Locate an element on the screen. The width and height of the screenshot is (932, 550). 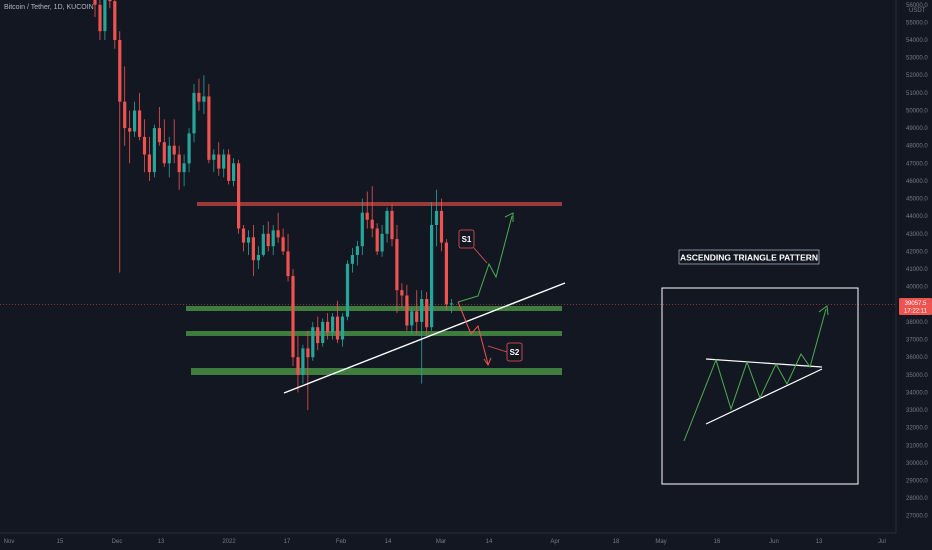
price-tick-14: 42000.0 is located at coordinates (917, 252).